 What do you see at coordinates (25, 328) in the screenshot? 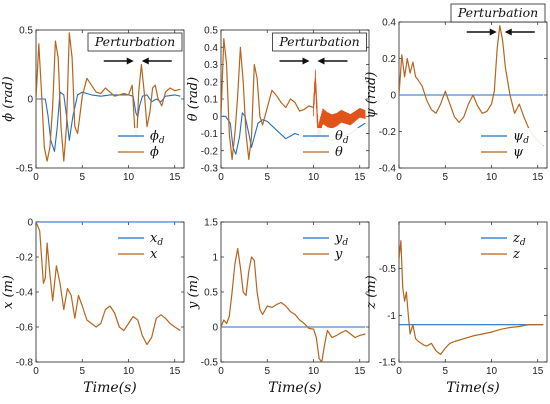
I see `y-tick-label: -0.6` at bounding box center [25, 328].